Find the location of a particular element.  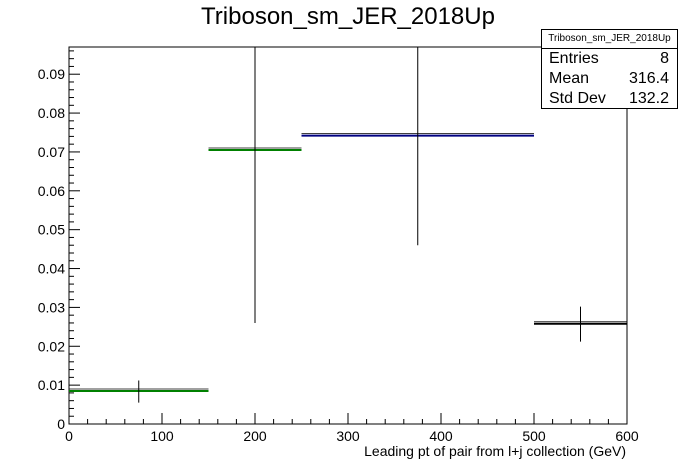

y-tick-label: 0.02 is located at coordinates (51, 346).